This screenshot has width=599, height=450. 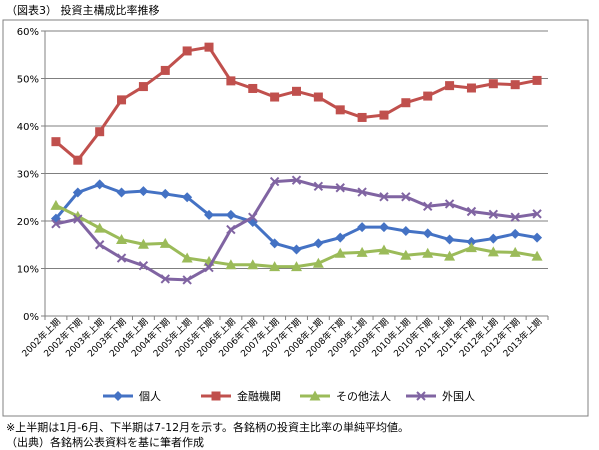 What do you see at coordinates (105, 442) in the screenshot?
I see `source-note: （出典）各銘柄公表資料を基に筆者作成` at bounding box center [105, 442].